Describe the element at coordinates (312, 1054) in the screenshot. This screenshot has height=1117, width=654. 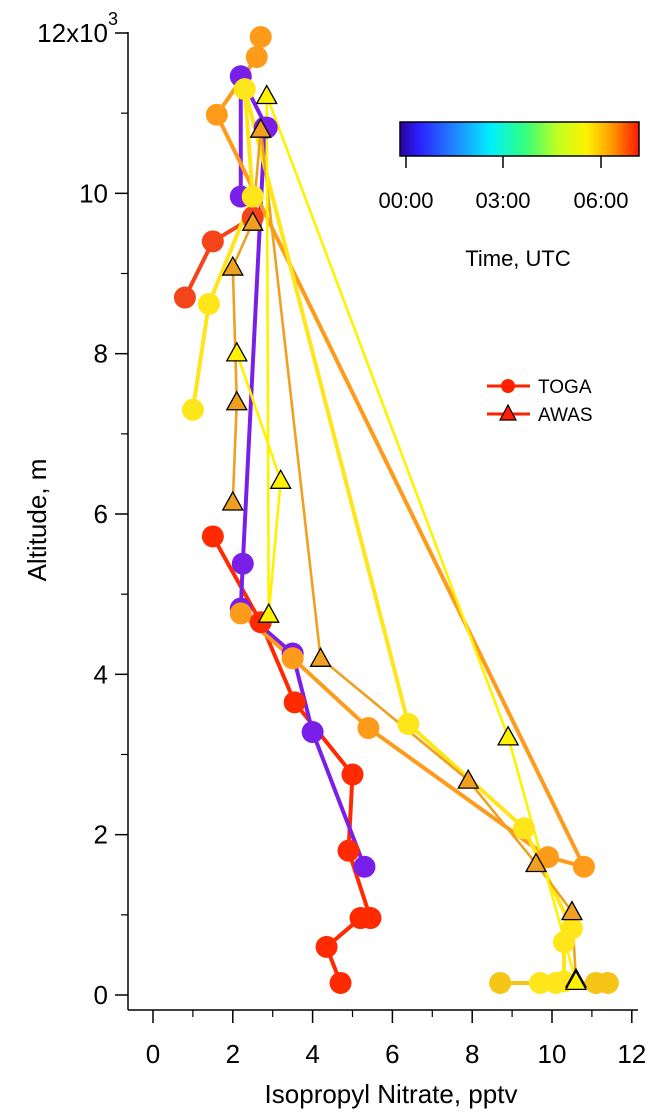
I see `x-tick-label: 4` at that location.